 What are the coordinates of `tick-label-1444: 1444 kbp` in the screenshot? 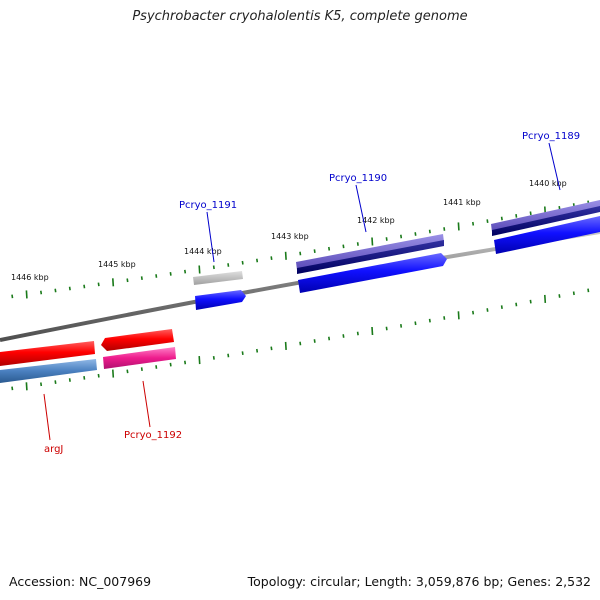 It's located at (203, 251).